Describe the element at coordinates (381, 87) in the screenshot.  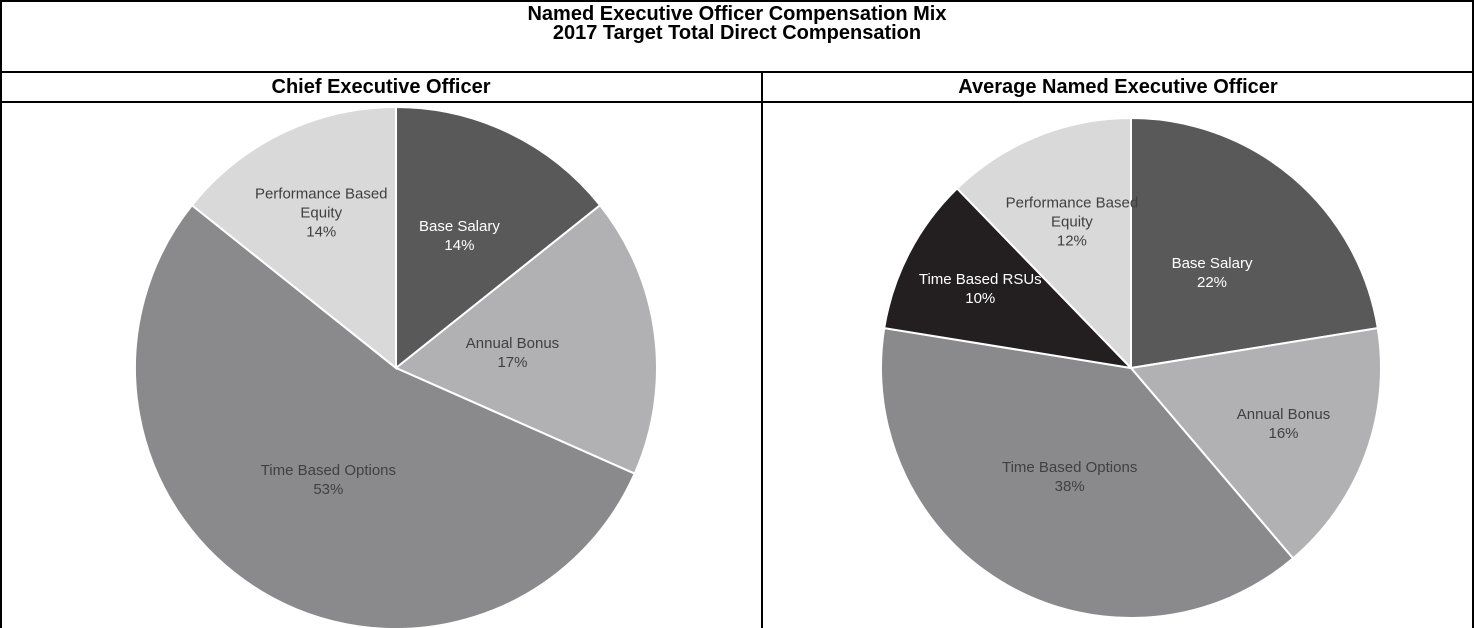
I see `chart-title: Chief Executive Officer` at that location.